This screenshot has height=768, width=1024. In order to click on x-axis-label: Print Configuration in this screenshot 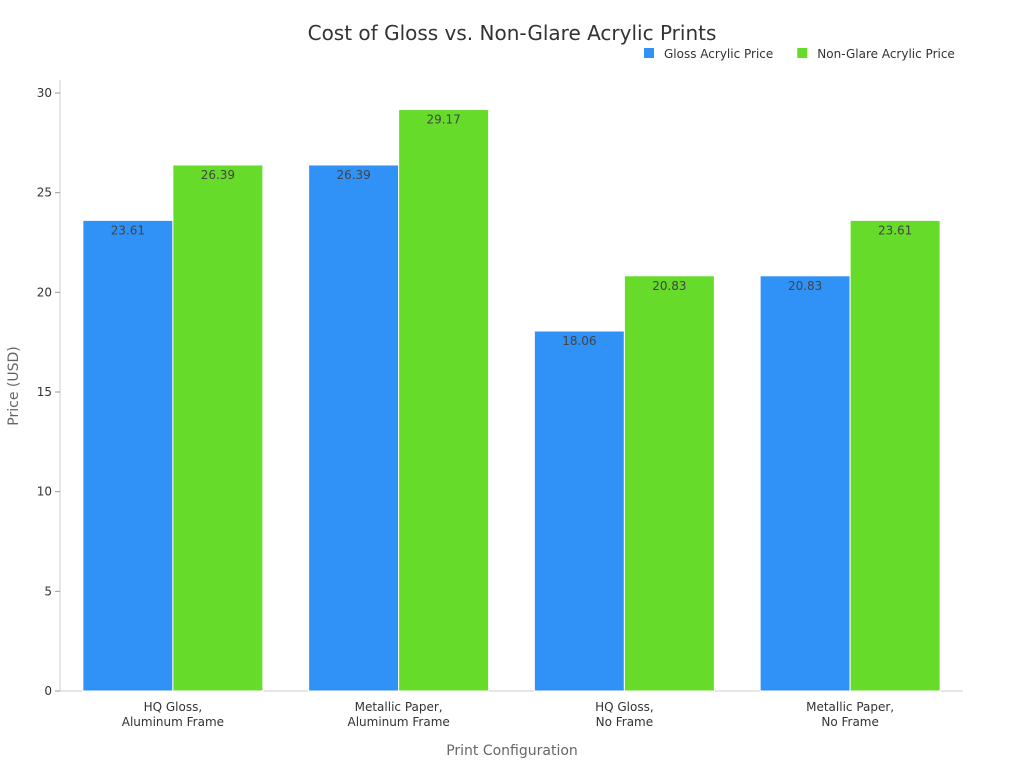, I will do `click(512, 751)`.